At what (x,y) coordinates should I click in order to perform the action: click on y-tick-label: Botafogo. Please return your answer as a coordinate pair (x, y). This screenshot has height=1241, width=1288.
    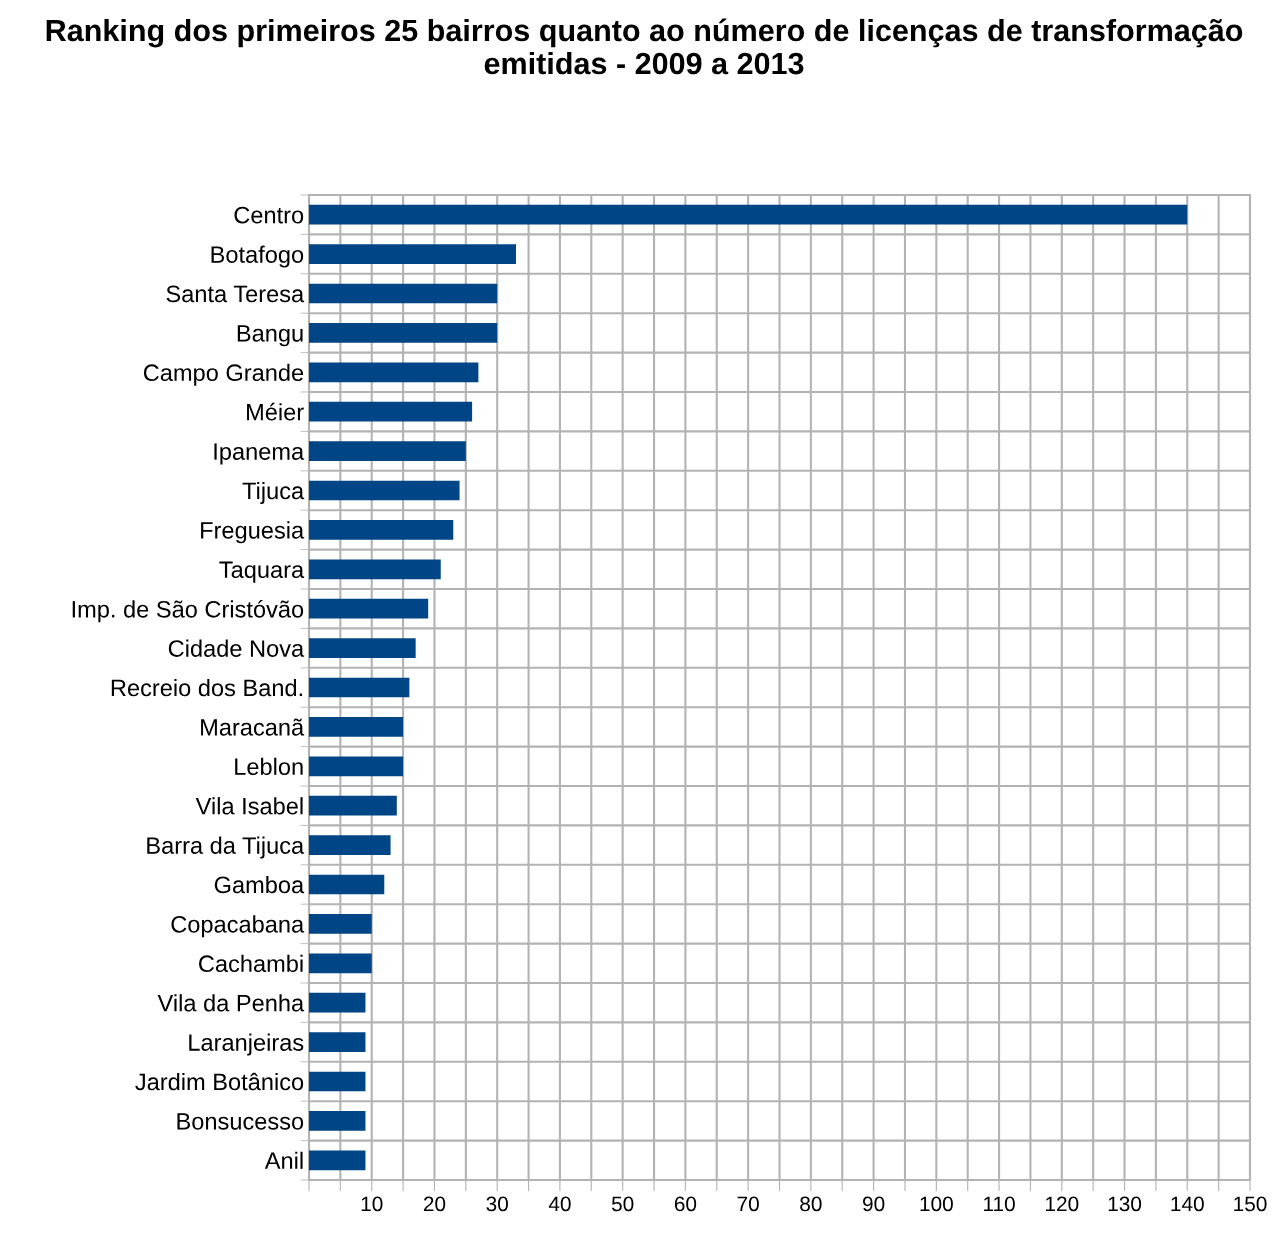
    Looking at the image, I should click on (257, 256).